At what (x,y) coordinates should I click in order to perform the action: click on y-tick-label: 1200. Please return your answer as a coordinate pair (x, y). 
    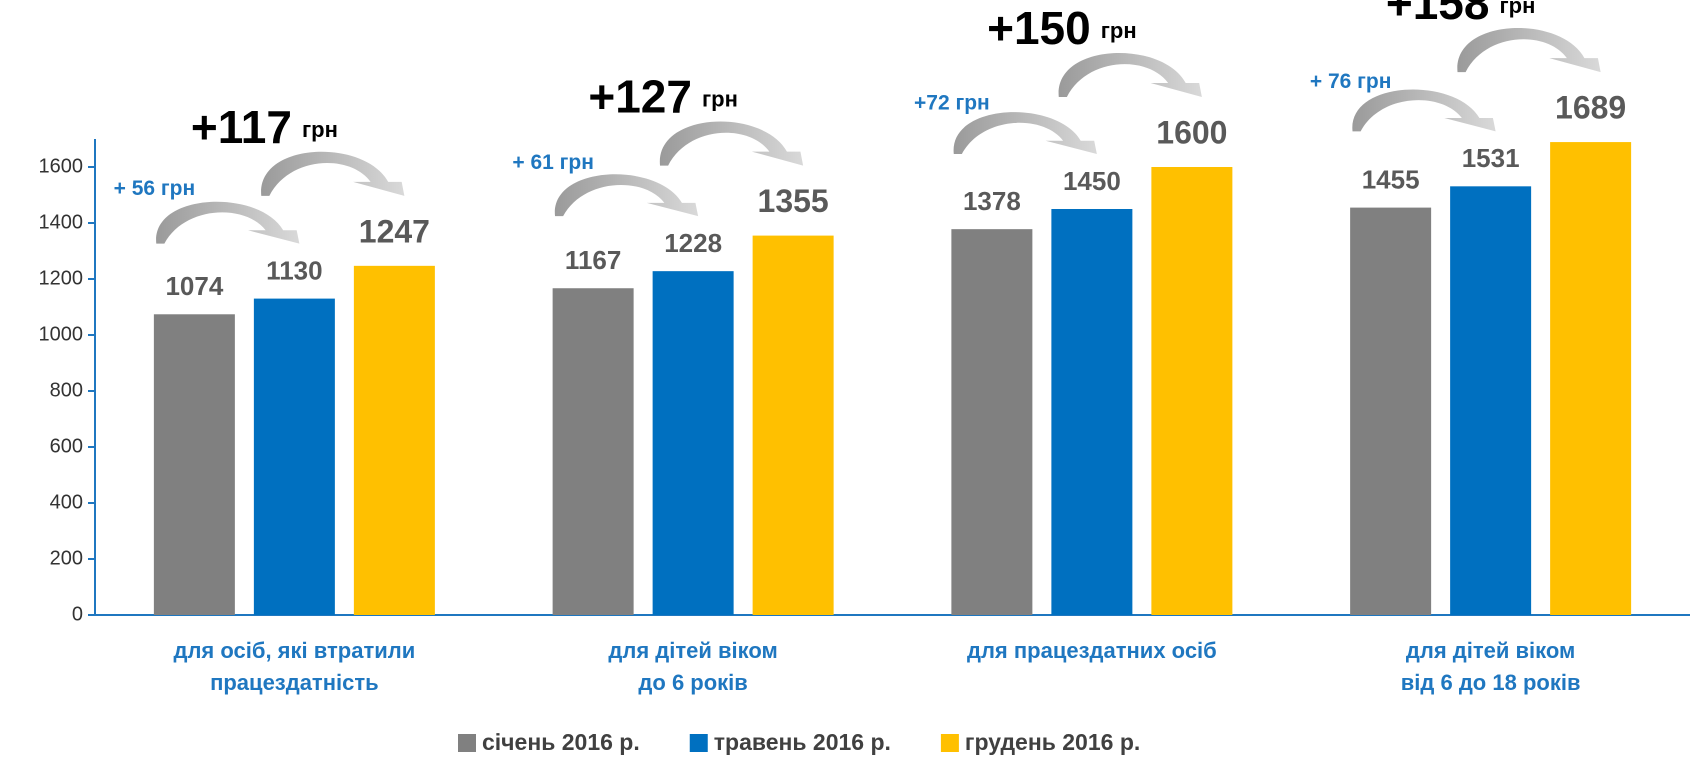
    Looking at the image, I should click on (61, 278).